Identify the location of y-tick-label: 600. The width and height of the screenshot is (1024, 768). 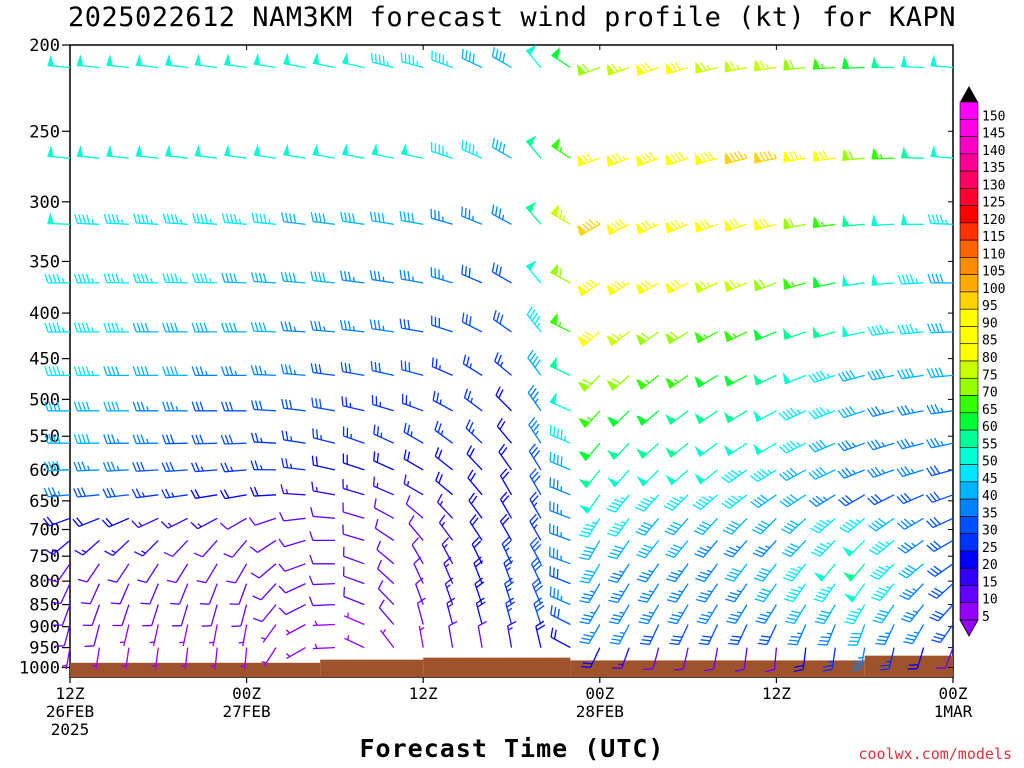
(44, 471).